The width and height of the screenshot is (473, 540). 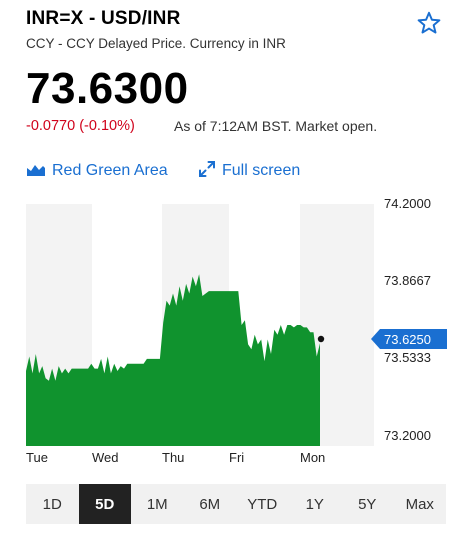 What do you see at coordinates (321, 339) in the screenshot?
I see `last-price-dot` at bounding box center [321, 339].